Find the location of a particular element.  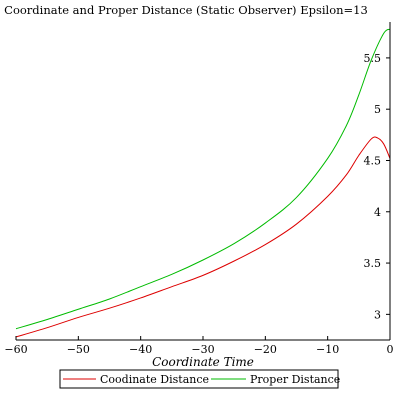

y-tick-label: 5 is located at coordinates (377, 109).